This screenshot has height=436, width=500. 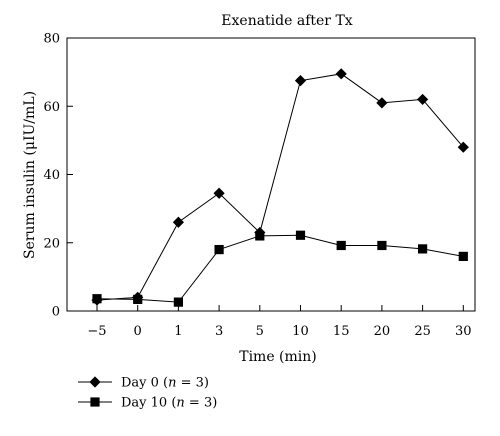 What do you see at coordinates (382, 331) in the screenshot?
I see `x-tick-label: 20` at bounding box center [382, 331].